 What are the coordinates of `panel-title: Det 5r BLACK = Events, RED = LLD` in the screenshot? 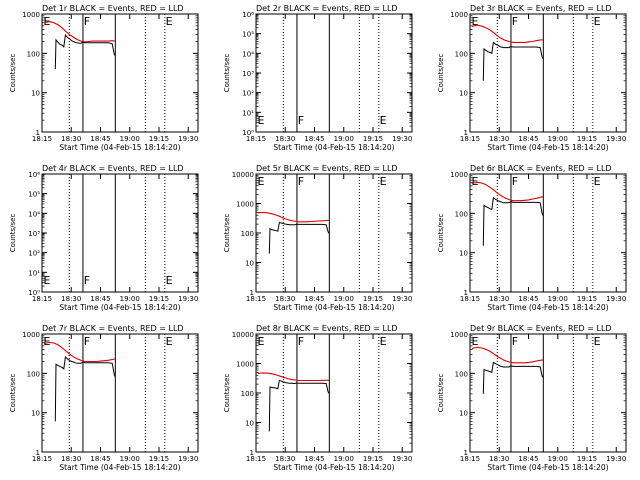 It's located at (327, 168).